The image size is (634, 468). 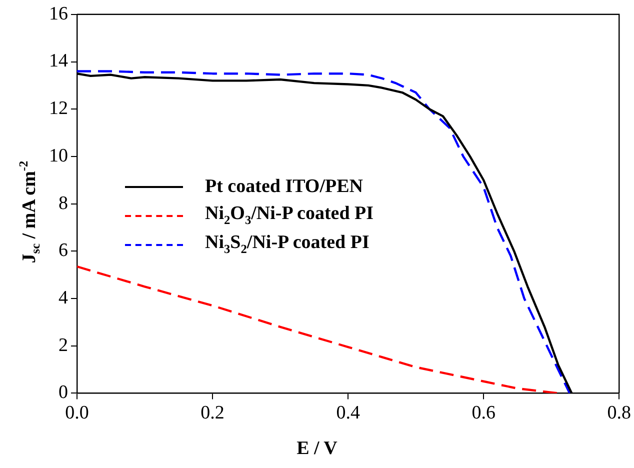 What do you see at coordinates (63, 203) in the screenshot?
I see `y-tick-label: 8` at bounding box center [63, 203].